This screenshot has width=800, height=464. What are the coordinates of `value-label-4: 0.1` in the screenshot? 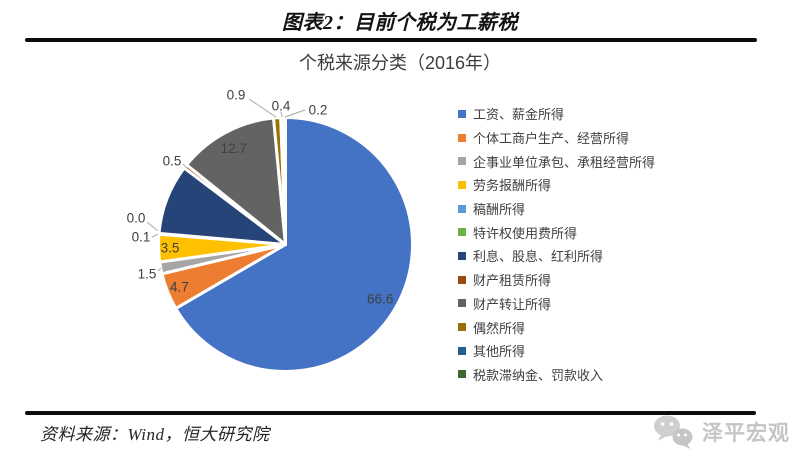 It's located at (141, 237).